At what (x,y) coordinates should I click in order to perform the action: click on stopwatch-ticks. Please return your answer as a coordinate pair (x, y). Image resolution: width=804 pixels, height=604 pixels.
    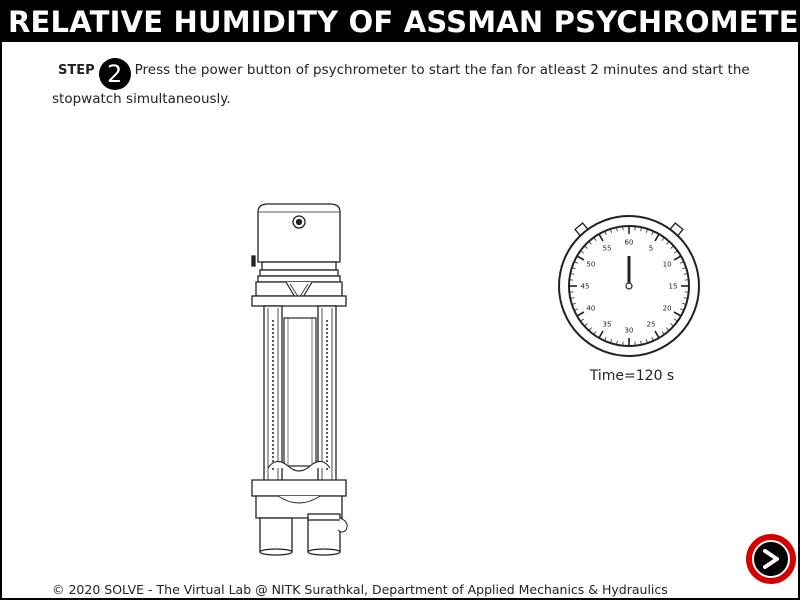
    Looking at the image, I should click on (629, 286).